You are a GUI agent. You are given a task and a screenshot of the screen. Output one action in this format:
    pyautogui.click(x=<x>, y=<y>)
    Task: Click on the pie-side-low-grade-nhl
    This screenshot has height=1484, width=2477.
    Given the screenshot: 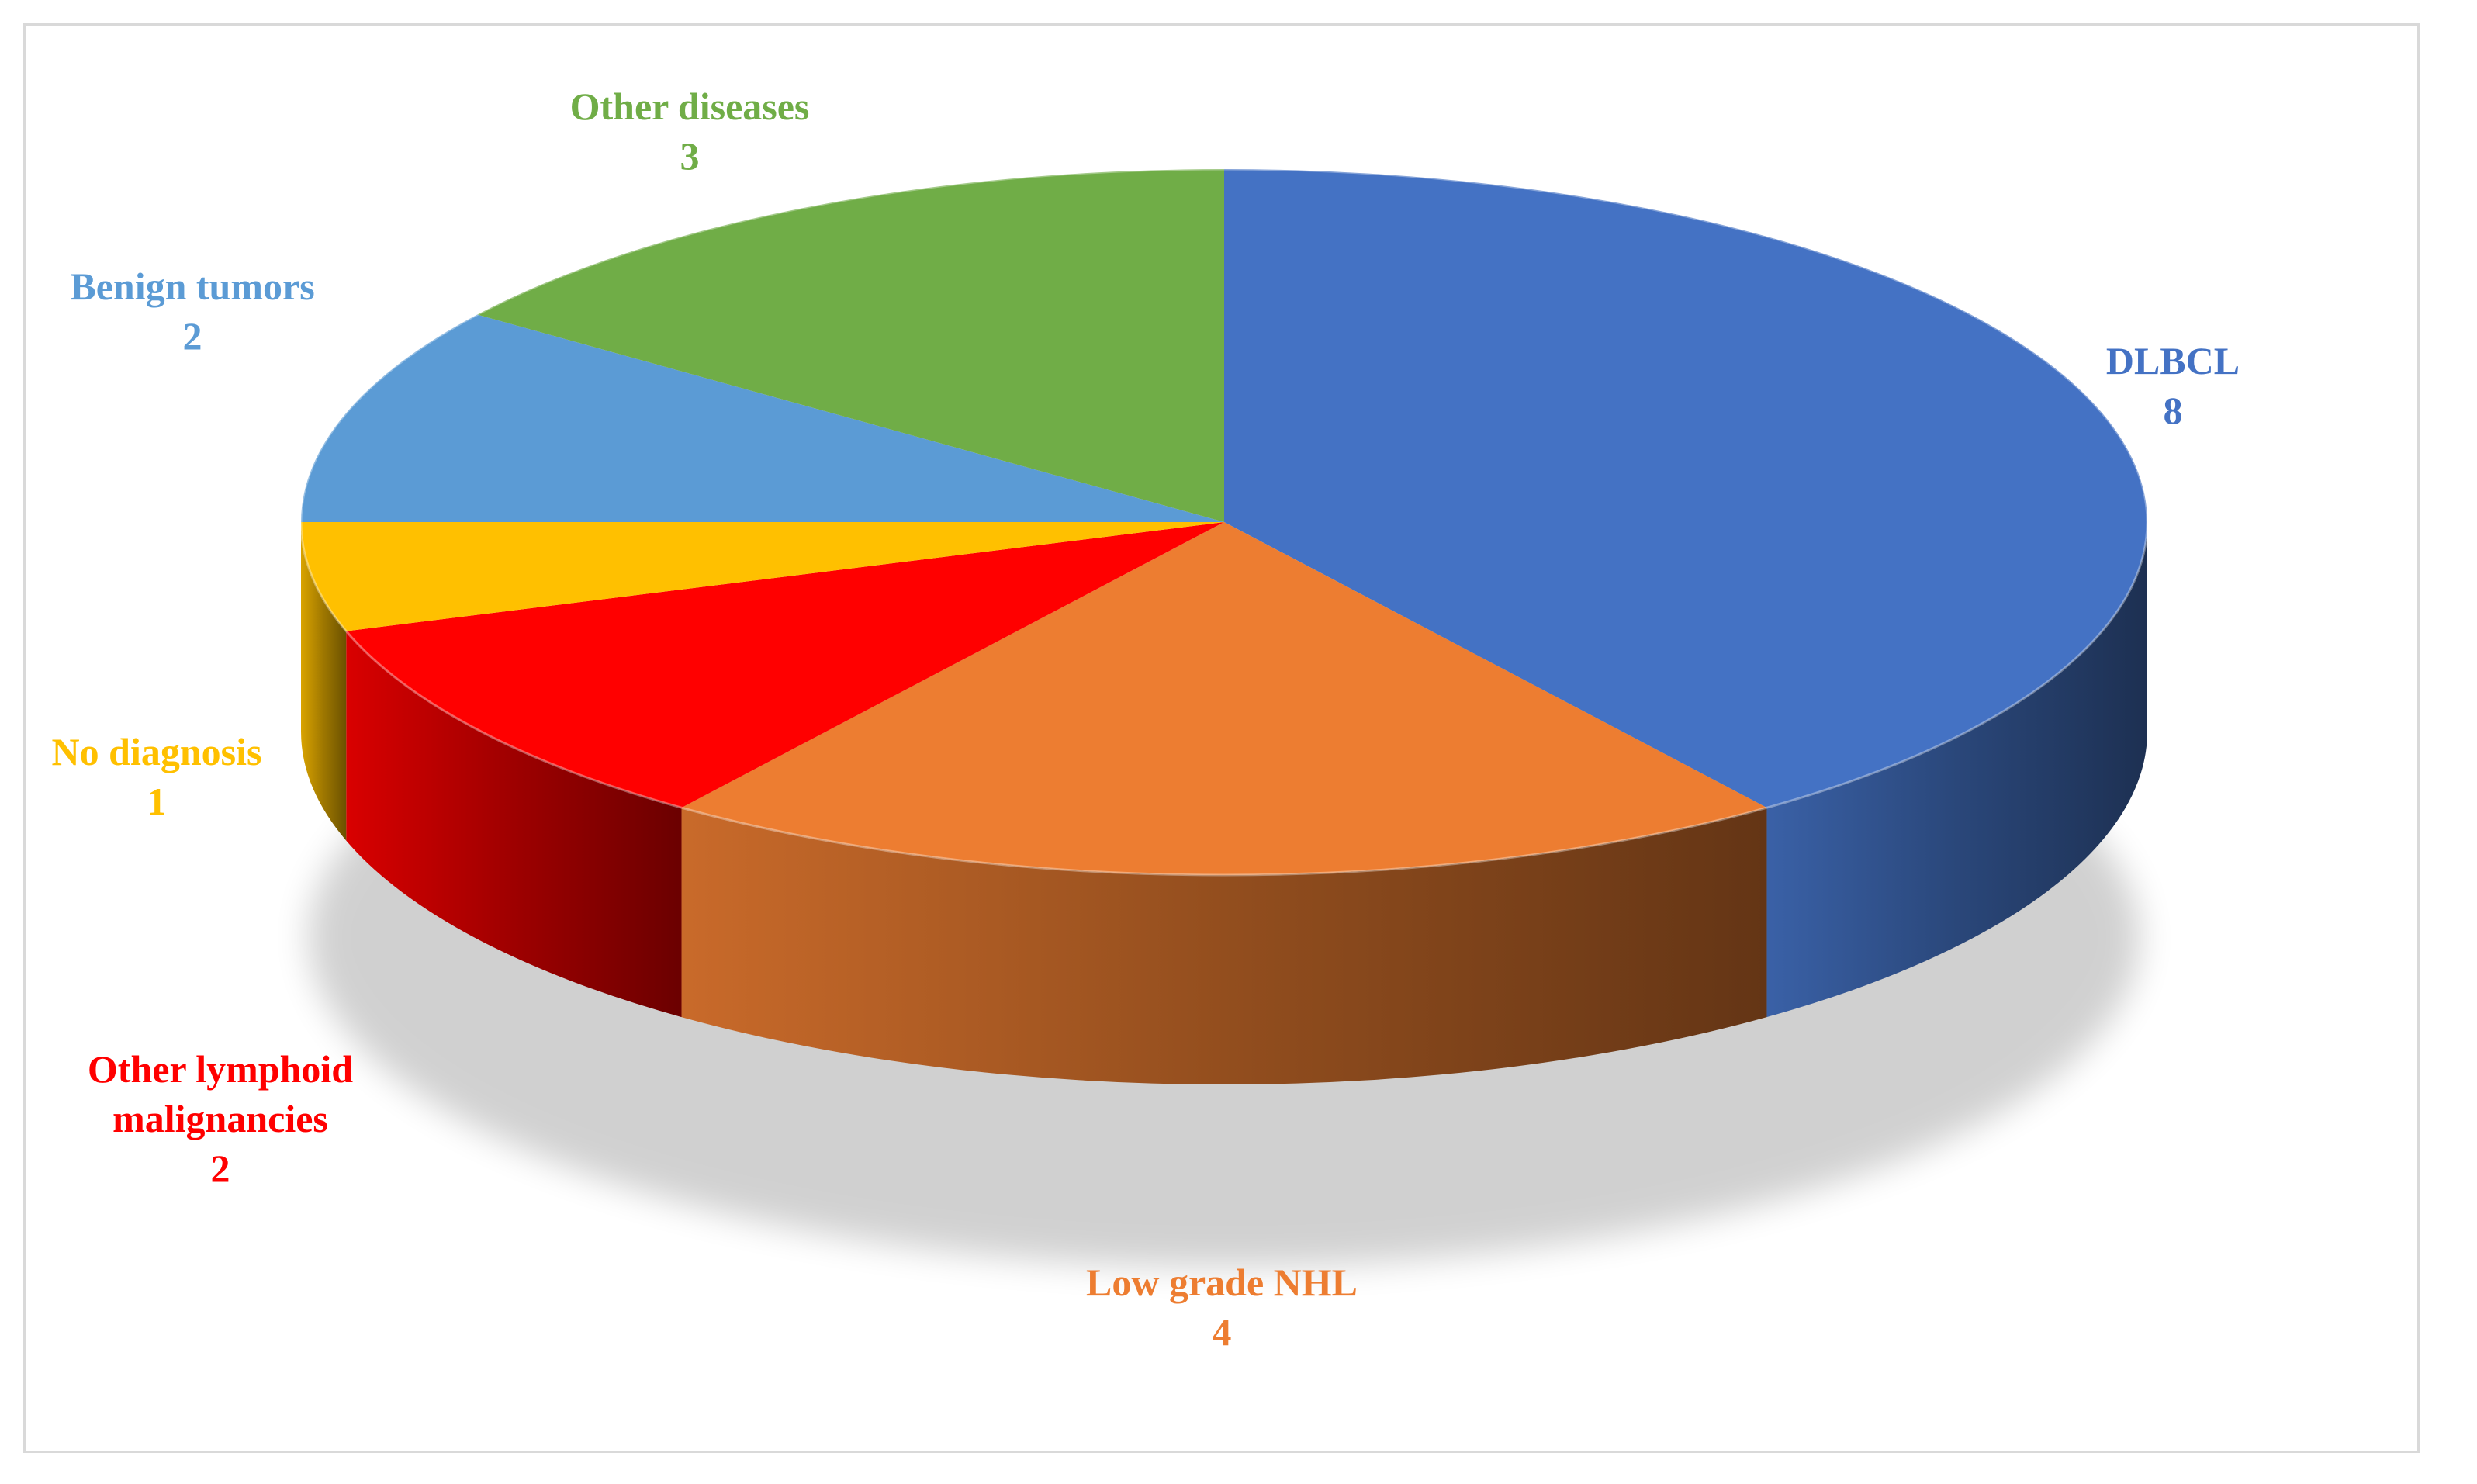 What is the action you would take?
    pyautogui.click(x=1224, y=946)
    